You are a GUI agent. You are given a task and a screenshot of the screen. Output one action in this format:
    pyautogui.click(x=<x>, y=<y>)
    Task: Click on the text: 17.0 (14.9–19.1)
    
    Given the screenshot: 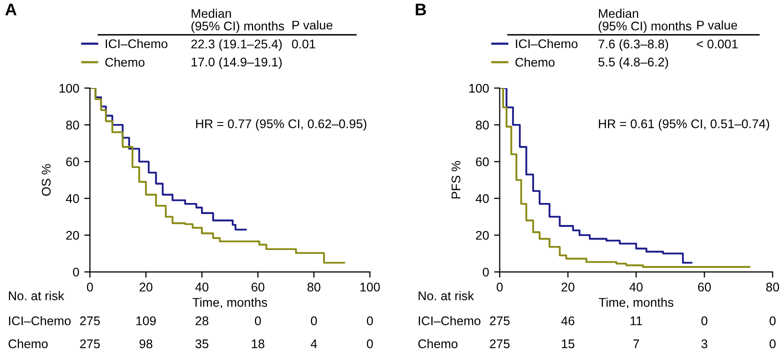 What is the action you would take?
    pyautogui.click(x=237, y=63)
    